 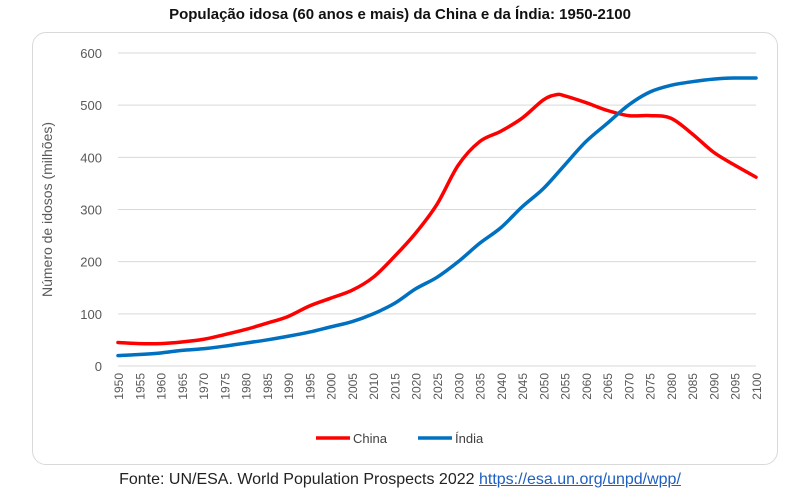 I want to click on x-tick-label: 2010, so click(x=374, y=386).